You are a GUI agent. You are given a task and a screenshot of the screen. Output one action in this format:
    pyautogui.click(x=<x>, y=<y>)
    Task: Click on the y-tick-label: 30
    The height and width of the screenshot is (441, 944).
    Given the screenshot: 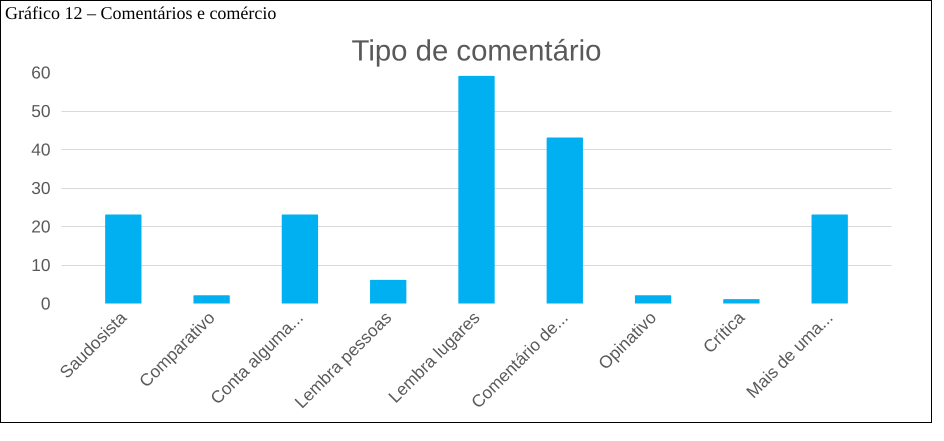 What is the action you would take?
    pyautogui.click(x=41, y=188)
    